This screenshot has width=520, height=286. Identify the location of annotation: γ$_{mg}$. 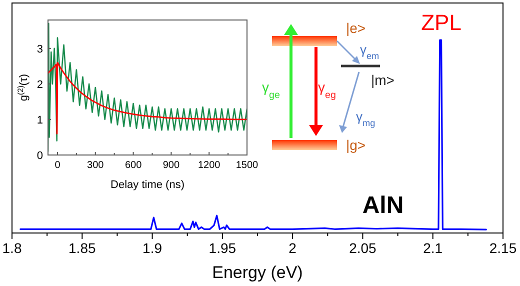
(366, 118).